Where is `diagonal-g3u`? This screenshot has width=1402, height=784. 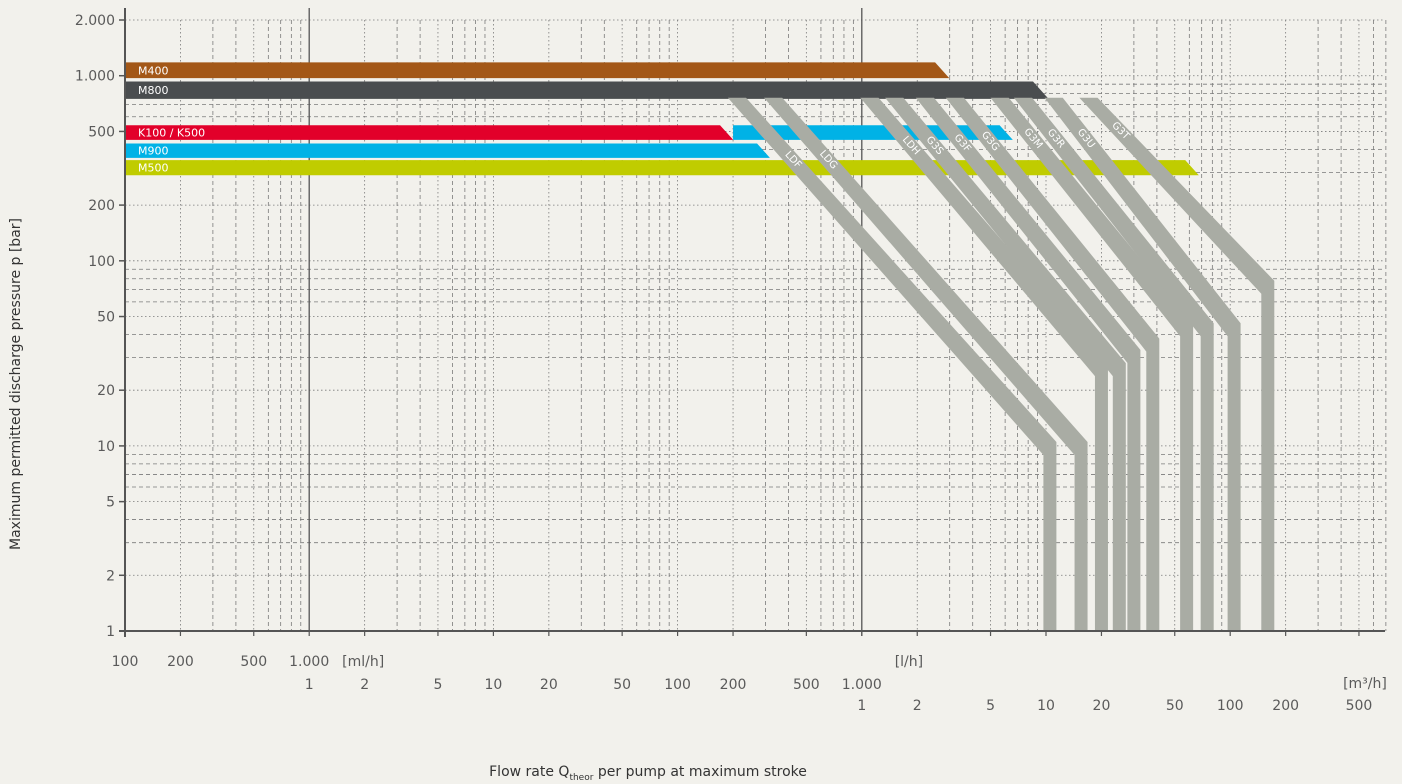
diagonal-g3u is located at coordinates (1142, 364).